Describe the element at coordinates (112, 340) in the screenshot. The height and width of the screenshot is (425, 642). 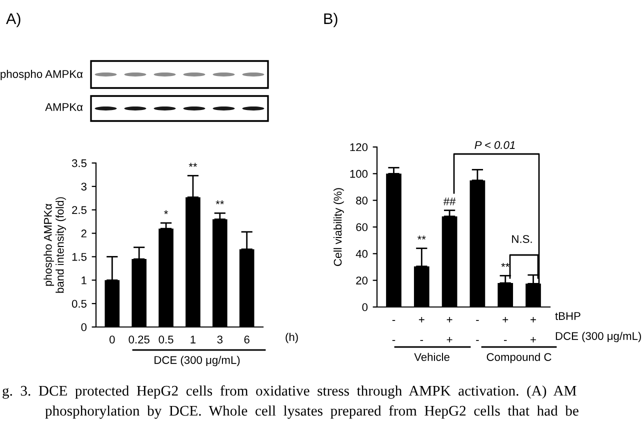
I see `x-tick-label: 0` at that location.